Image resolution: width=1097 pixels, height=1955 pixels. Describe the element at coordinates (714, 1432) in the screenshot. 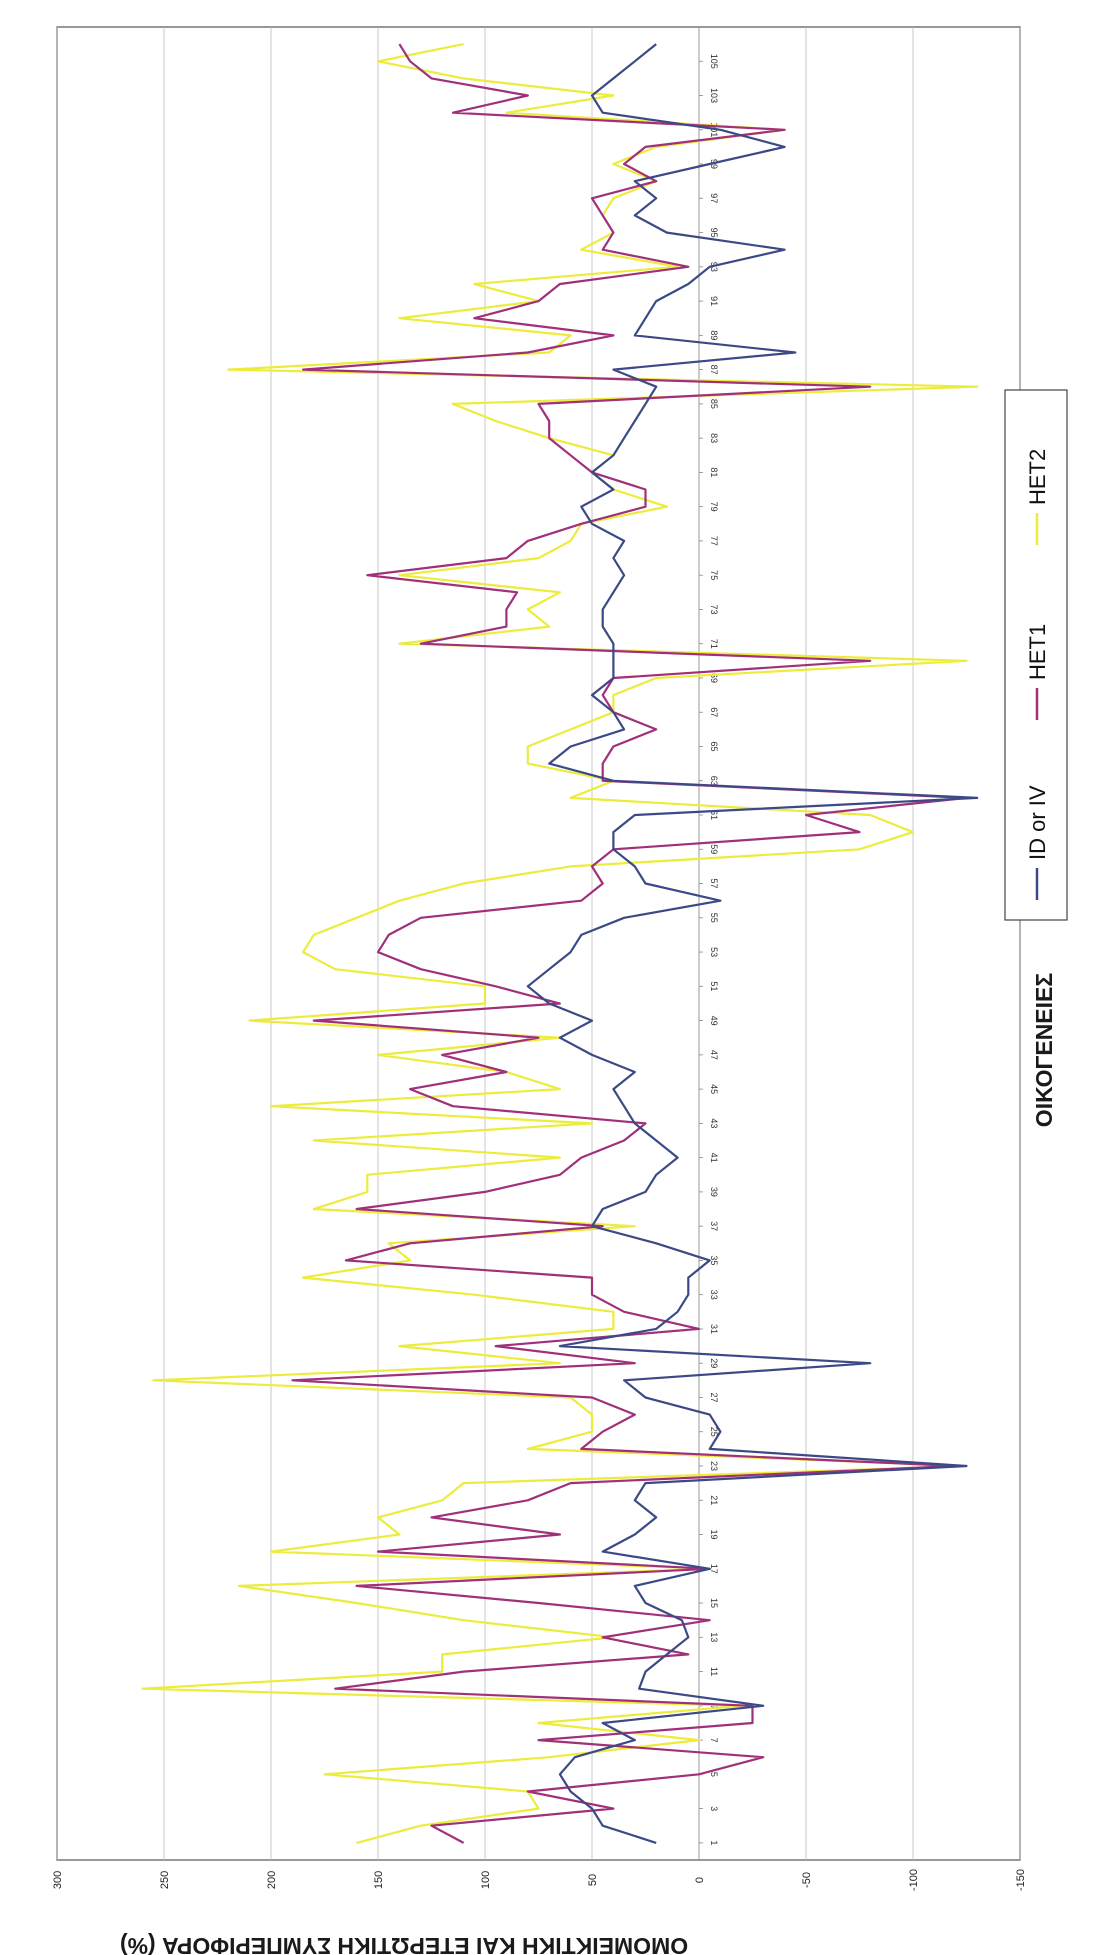

I see `family-tick-label: 25` at that location.